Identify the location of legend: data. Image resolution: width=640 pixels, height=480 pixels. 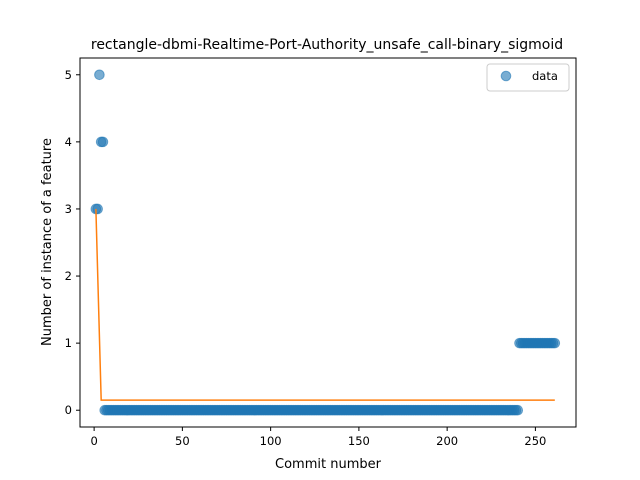
(528, 77).